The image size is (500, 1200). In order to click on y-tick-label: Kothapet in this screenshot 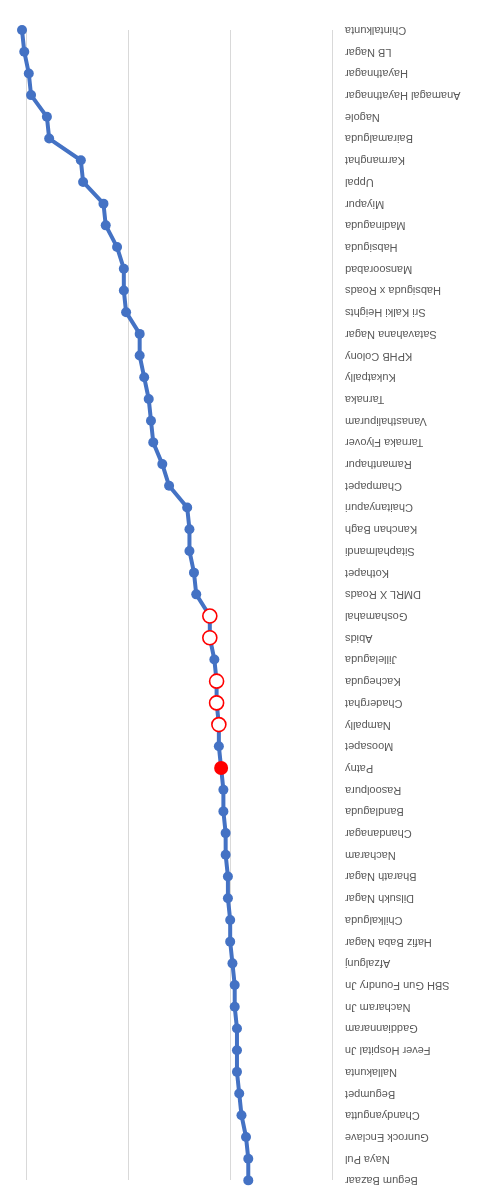, I will do `click(367, 573)`.